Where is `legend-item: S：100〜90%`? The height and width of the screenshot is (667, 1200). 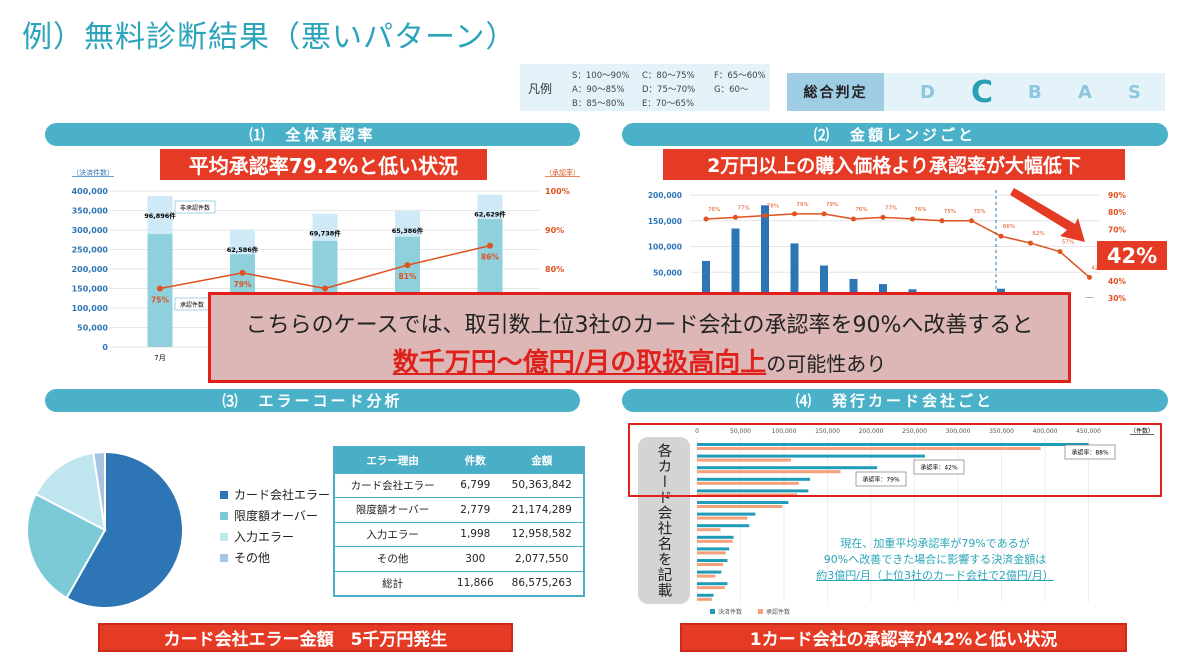
legend-item: S：100〜90% is located at coordinates (601, 76).